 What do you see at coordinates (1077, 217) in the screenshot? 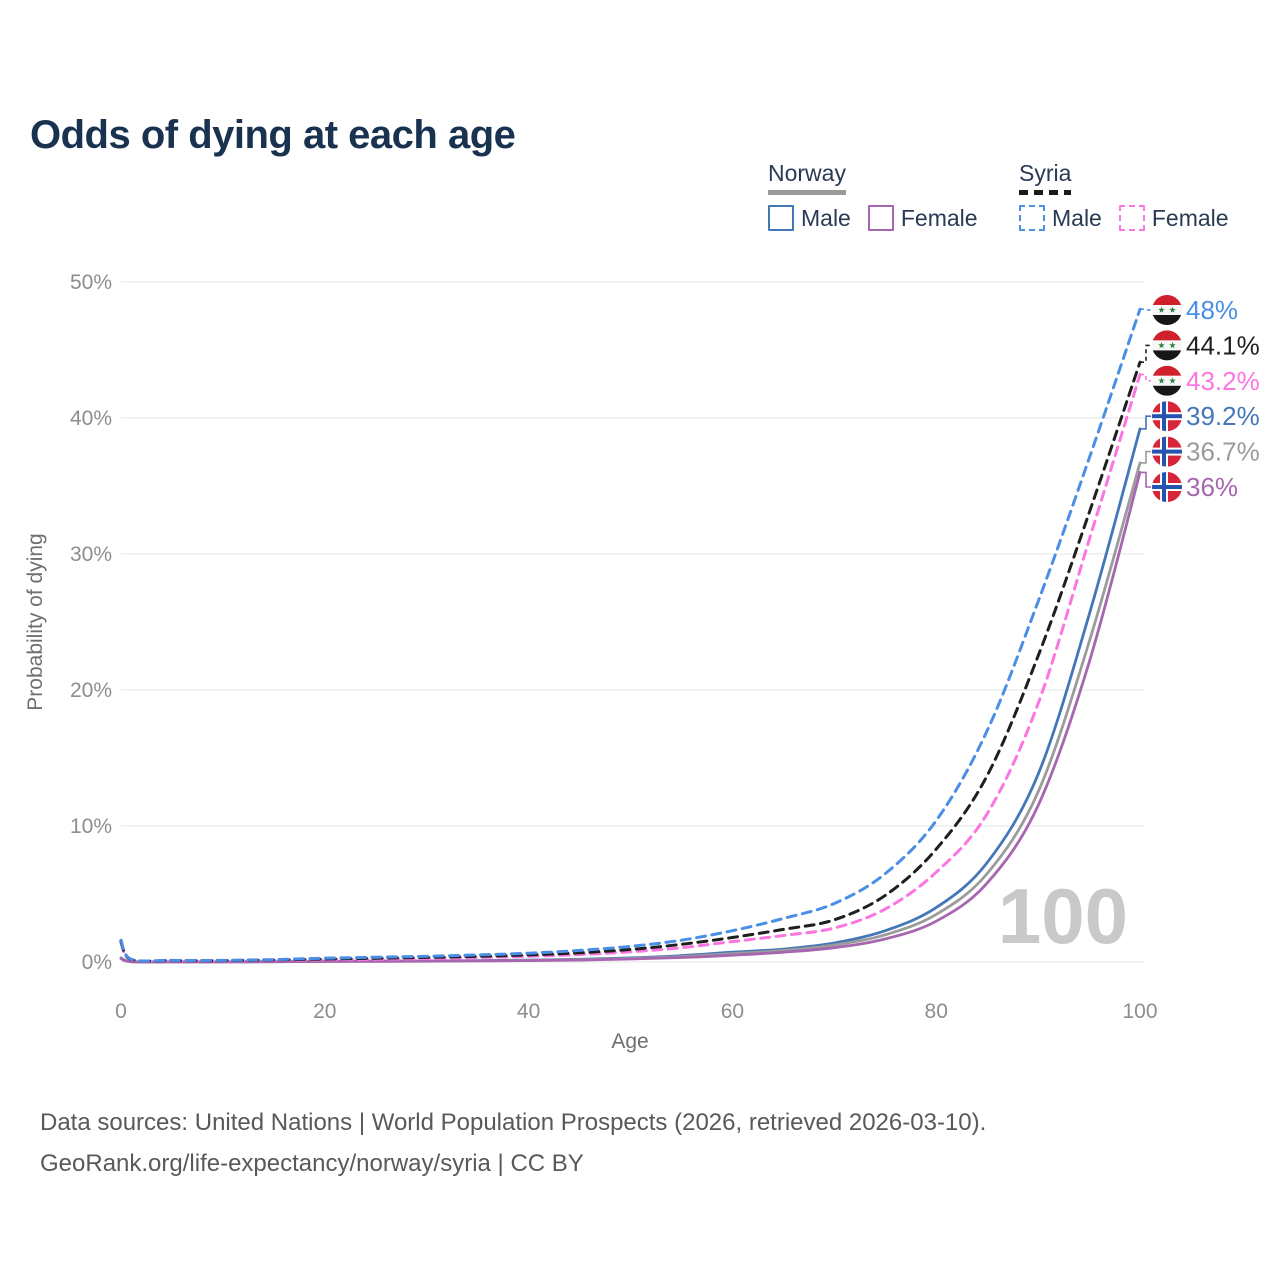
I see `syria-male-label: Male` at bounding box center [1077, 217].